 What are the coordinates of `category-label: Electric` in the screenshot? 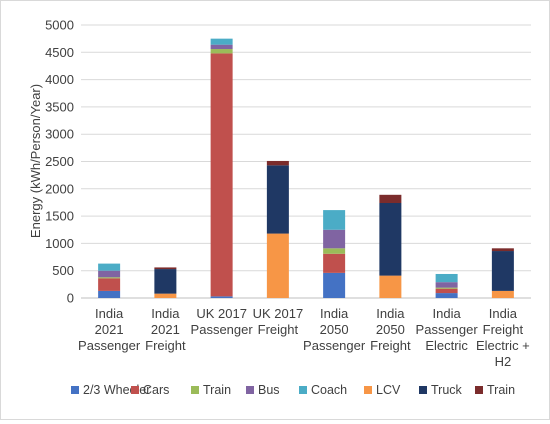 It's located at (446, 345).